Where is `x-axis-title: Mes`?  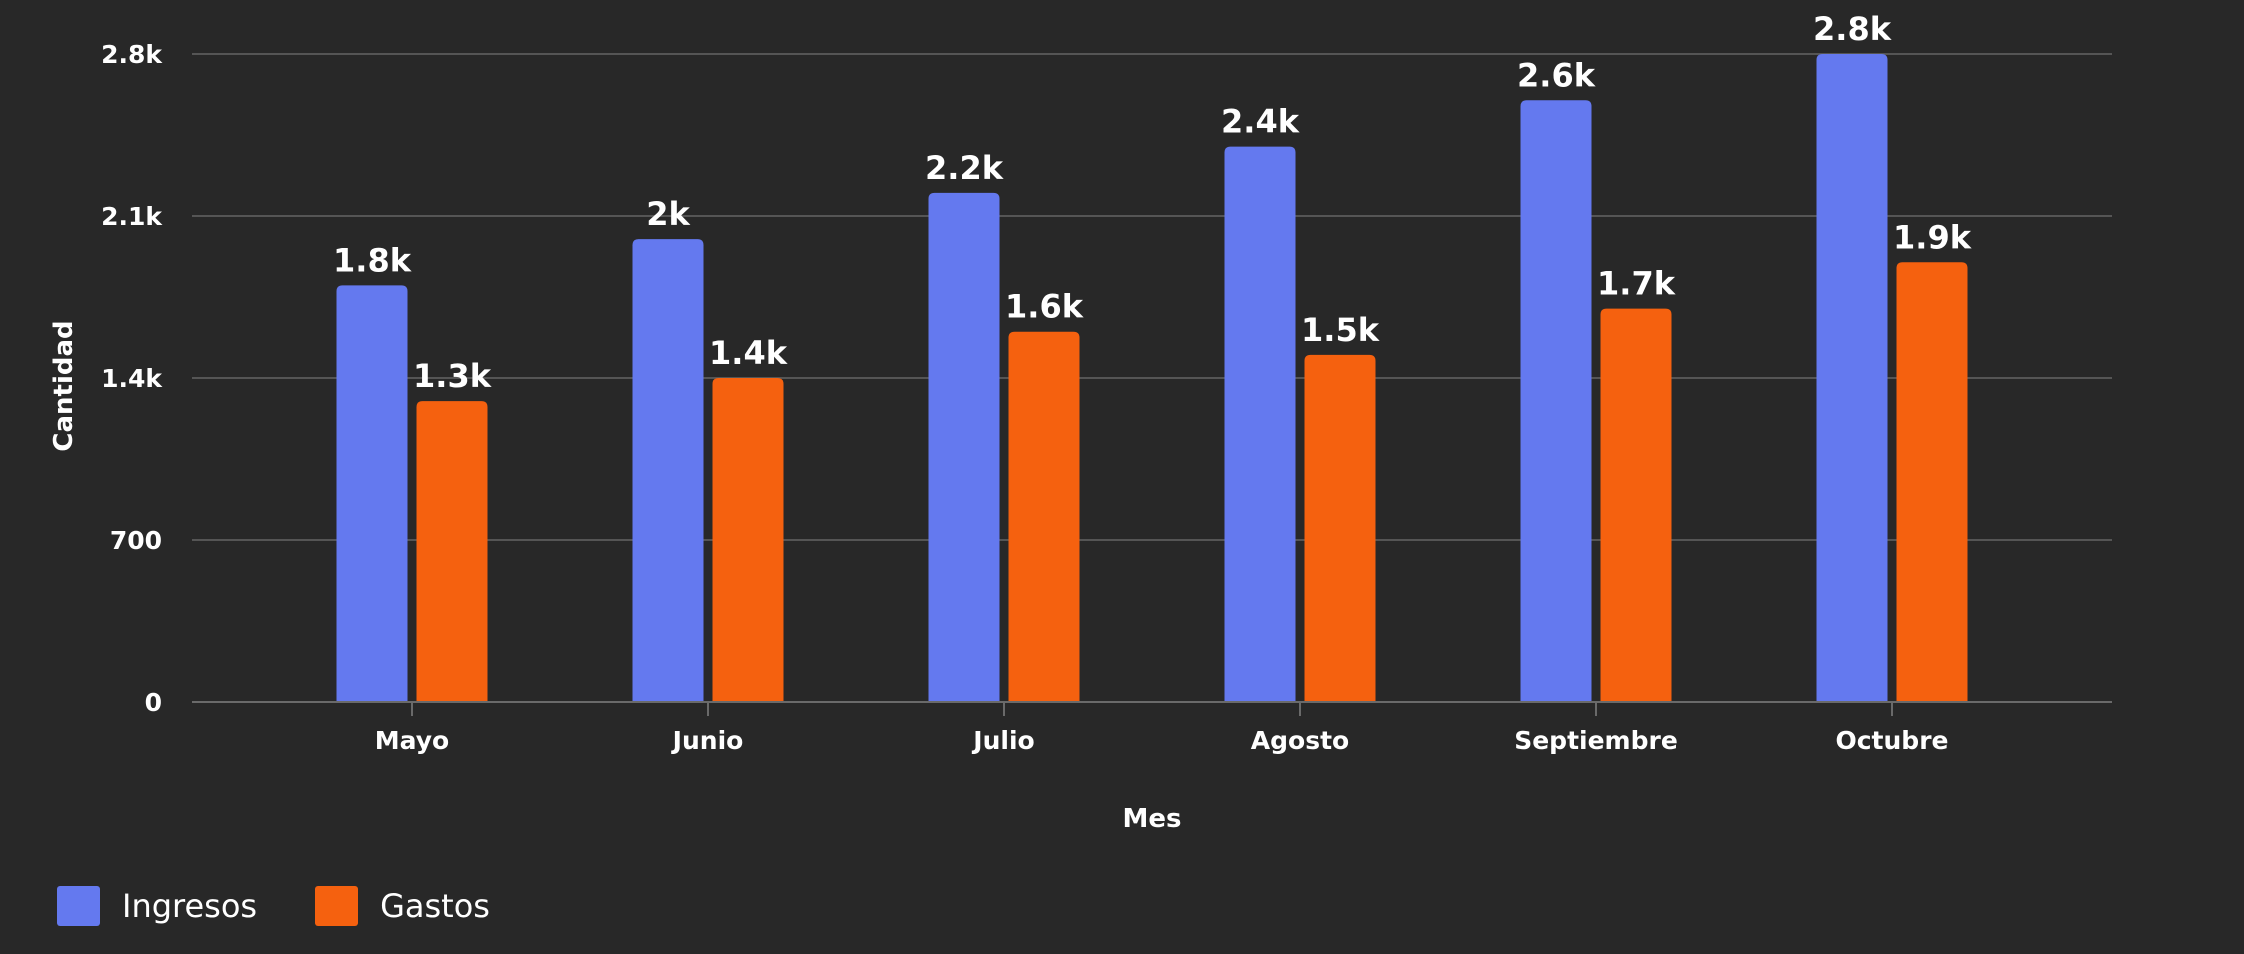 x-axis-title: Mes is located at coordinates (1152, 819).